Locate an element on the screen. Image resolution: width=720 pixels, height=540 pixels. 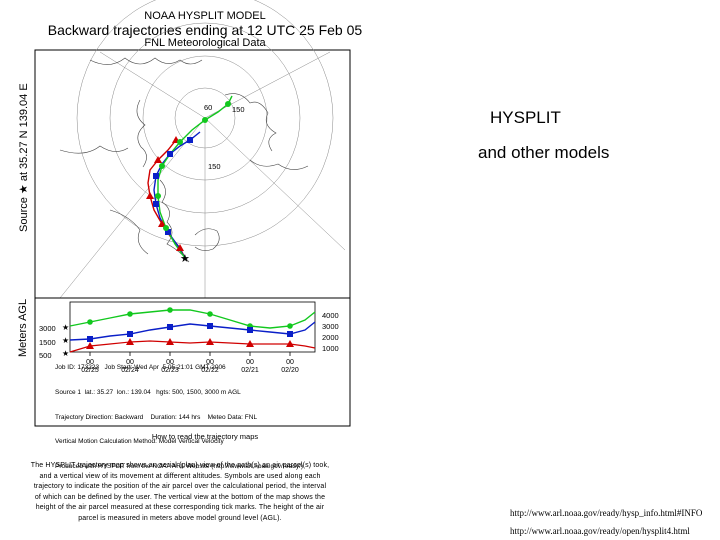
profile-red-markers is located at coordinates (190, 343).